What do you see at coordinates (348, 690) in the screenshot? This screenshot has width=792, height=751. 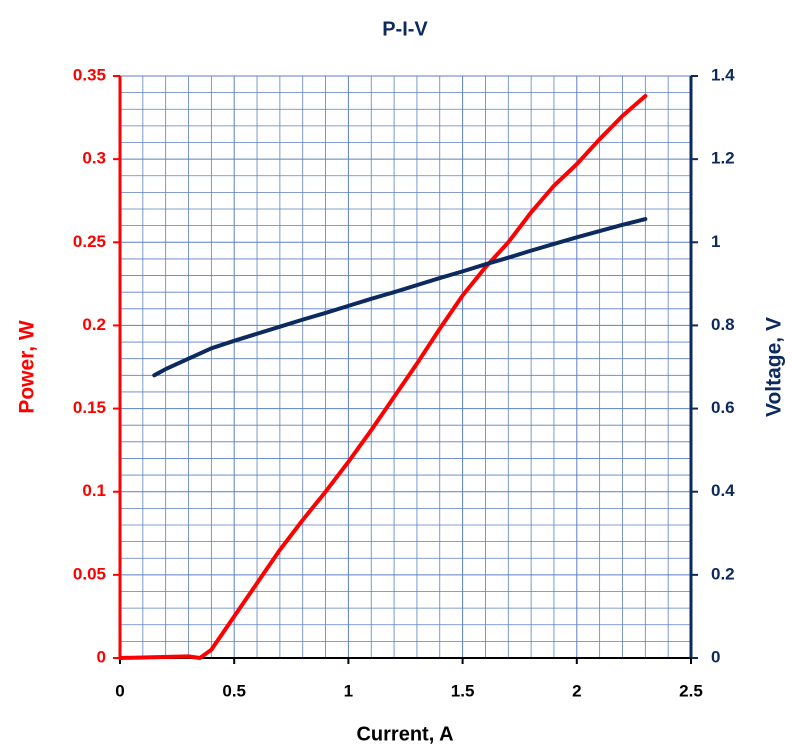 I see `x-tick-label: 1` at bounding box center [348, 690].